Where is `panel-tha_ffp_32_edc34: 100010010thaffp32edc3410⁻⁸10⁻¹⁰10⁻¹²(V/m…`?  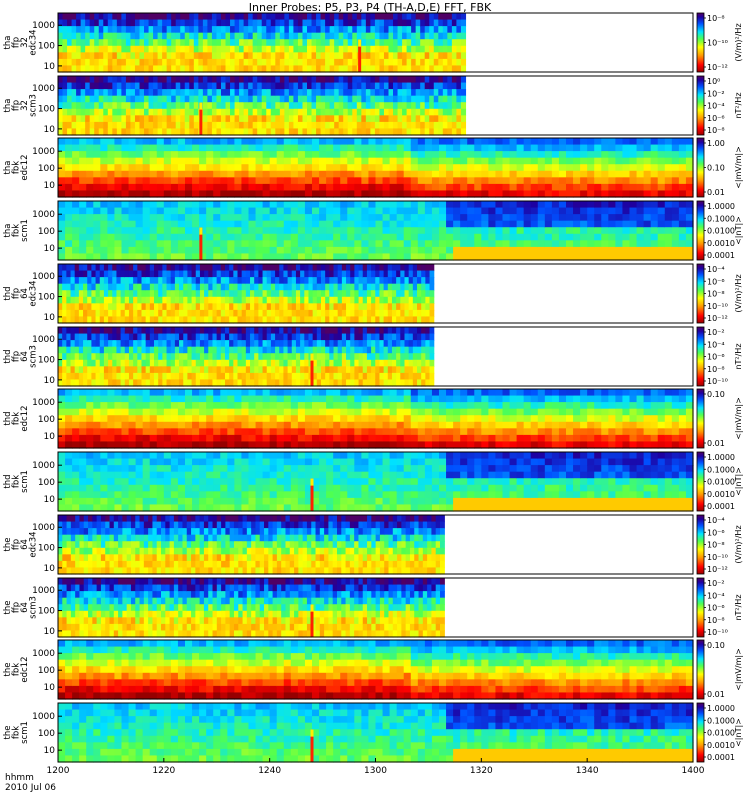
panel-tha_ffp_32_edc34: 100010010thaffp32edc3410⁻⁸10⁻¹⁰10⁻¹²(V/m… is located at coordinates (373, 42).